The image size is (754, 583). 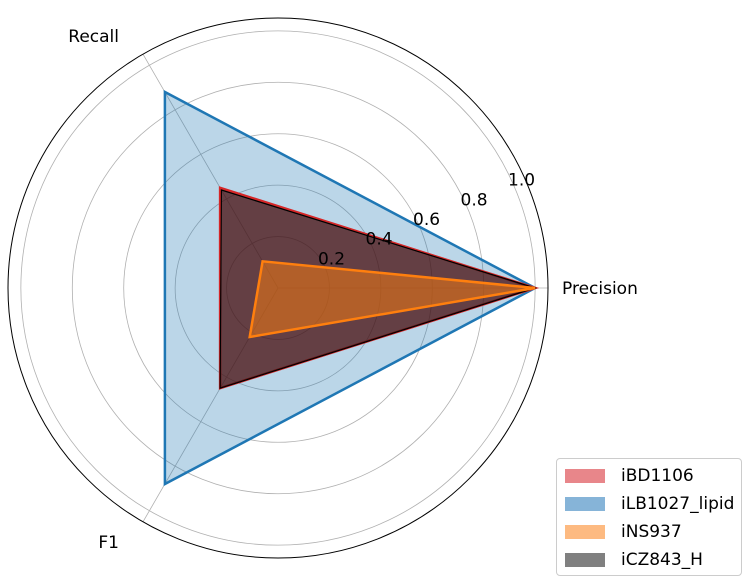 I want to click on r-tick-label: 0.6, so click(x=426, y=220).